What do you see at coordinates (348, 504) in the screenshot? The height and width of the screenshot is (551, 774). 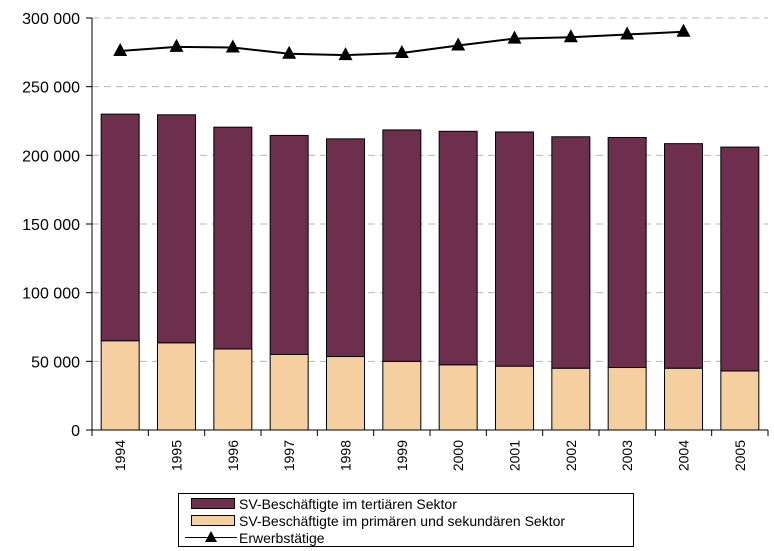 I see `legend-label-tertiary: SV-Beschäftigte im tertiären Sektor` at bounding box center [348, 504].